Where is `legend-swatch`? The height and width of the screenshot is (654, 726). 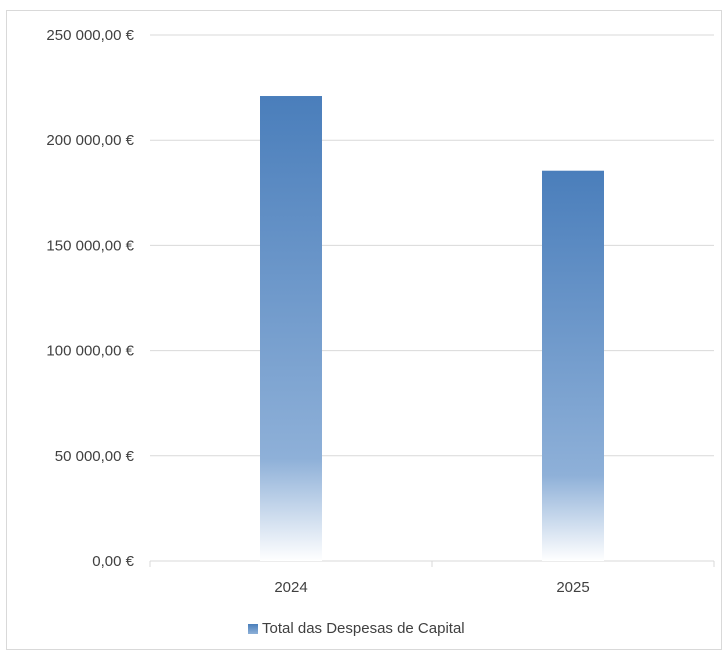
legend-swatch is located at coordinates (253, 628).